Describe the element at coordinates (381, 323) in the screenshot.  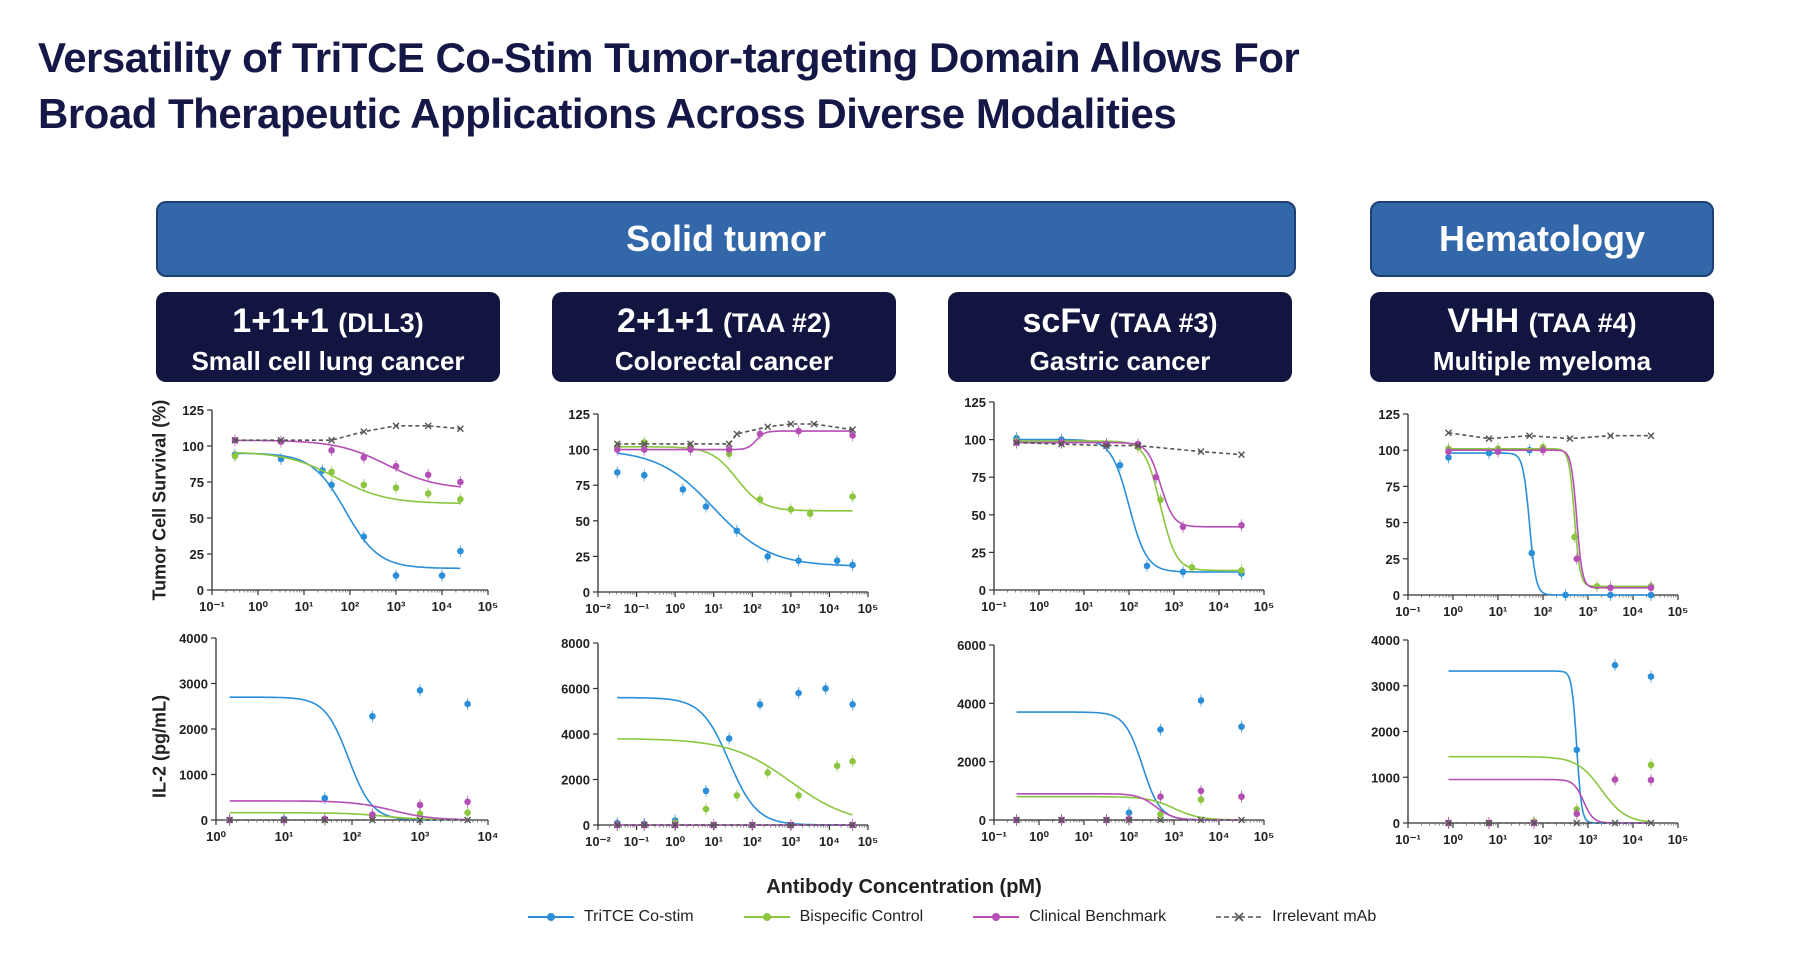
I see `panel-target: (DLL3)` at that location.